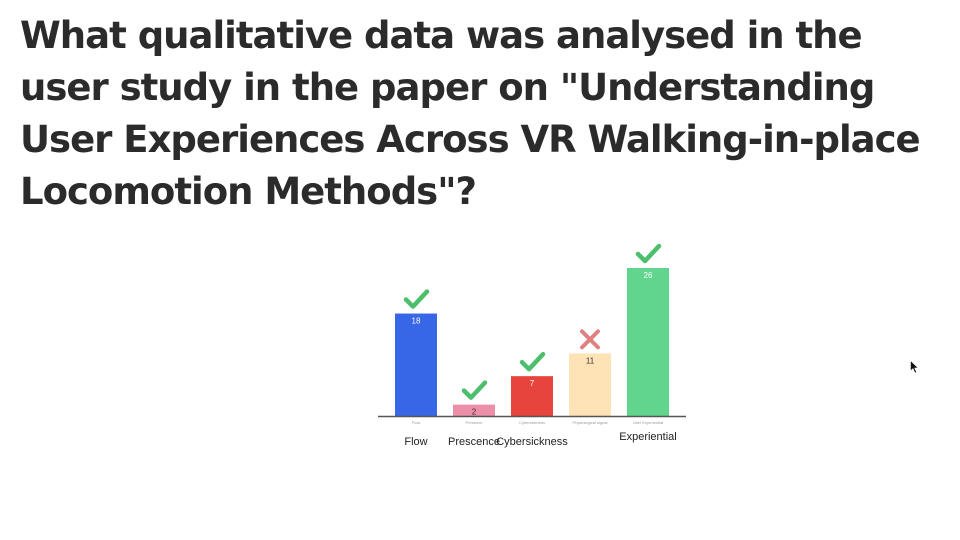 The height and width of the screenshot is (540, 960). Describe the element at coordinates (590, 339) in the screenshot. I see `cross-icon` at that location.